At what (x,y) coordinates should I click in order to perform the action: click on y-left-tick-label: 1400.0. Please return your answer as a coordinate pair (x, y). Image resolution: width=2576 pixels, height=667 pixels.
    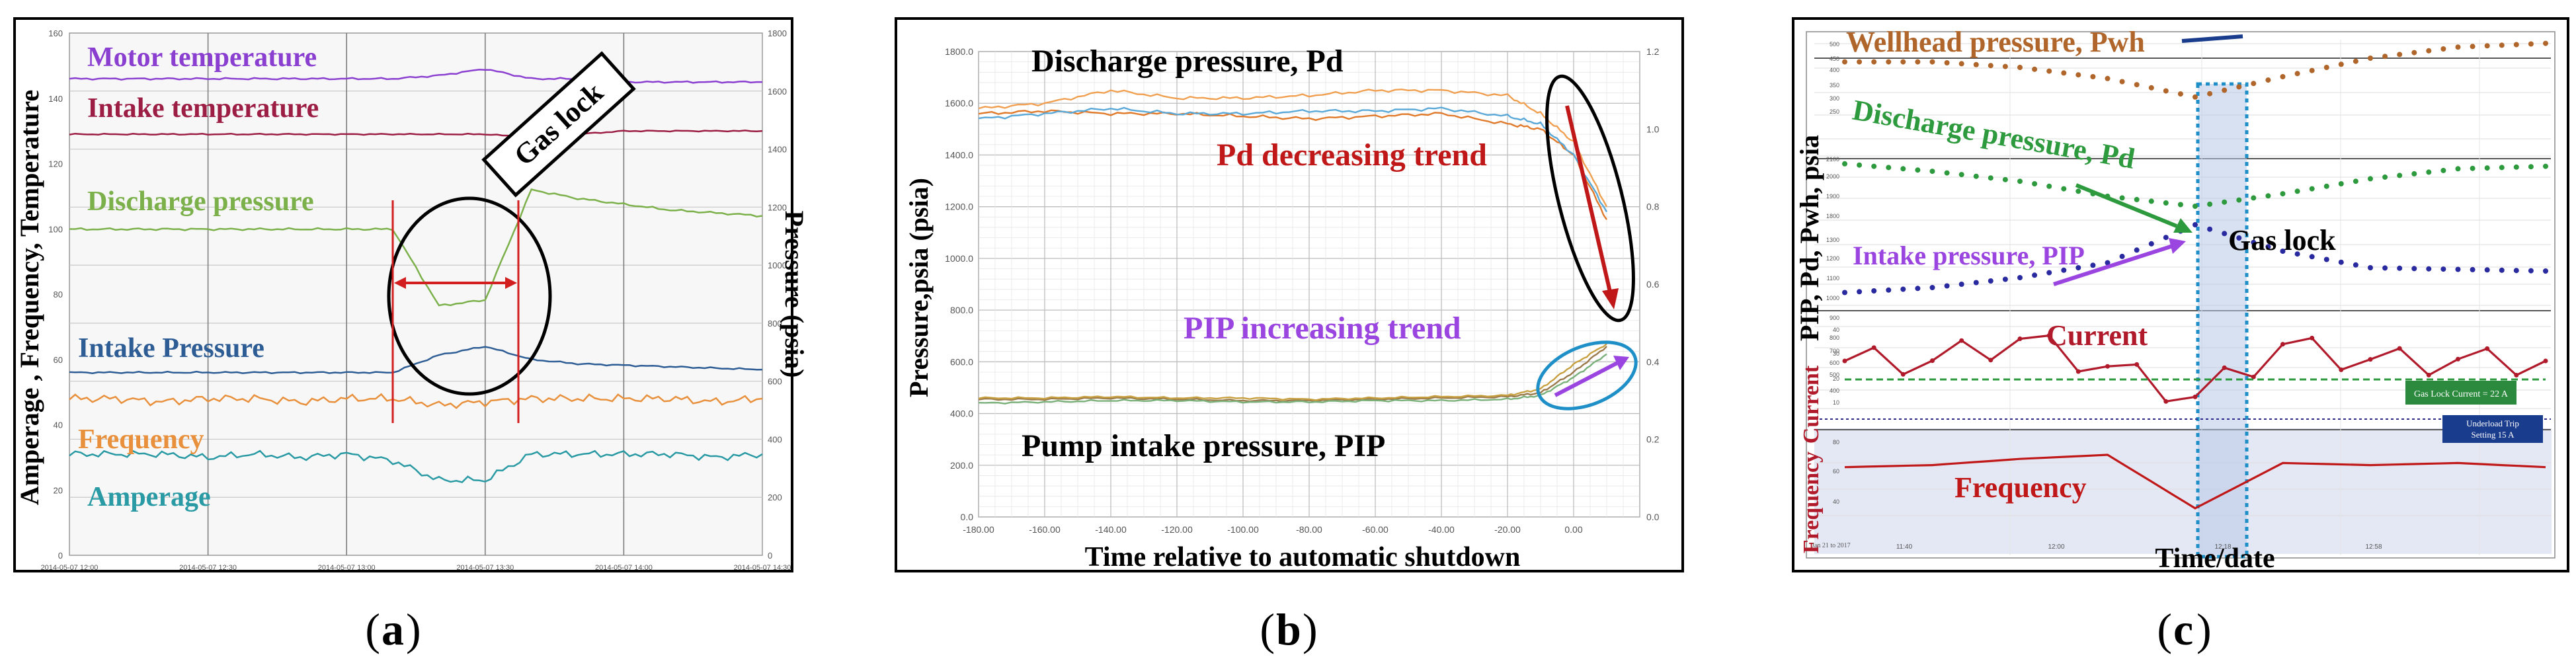
    Looking at the image, I should click on (959, 154).